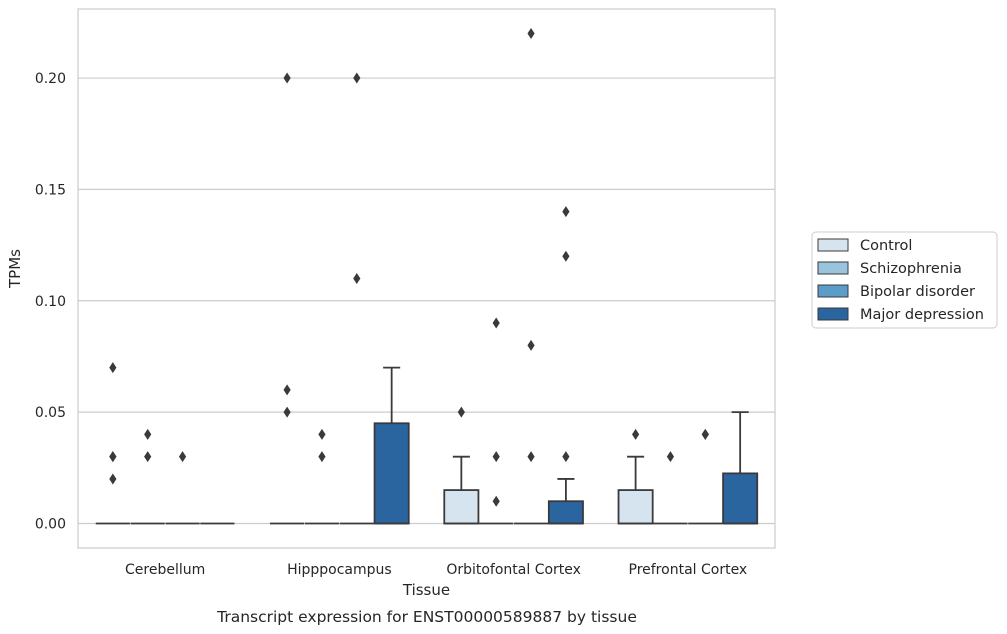  Describe the element at coordinates (426, 590) in the screenshot. I see `x-axis-title: Tissue` at that location.